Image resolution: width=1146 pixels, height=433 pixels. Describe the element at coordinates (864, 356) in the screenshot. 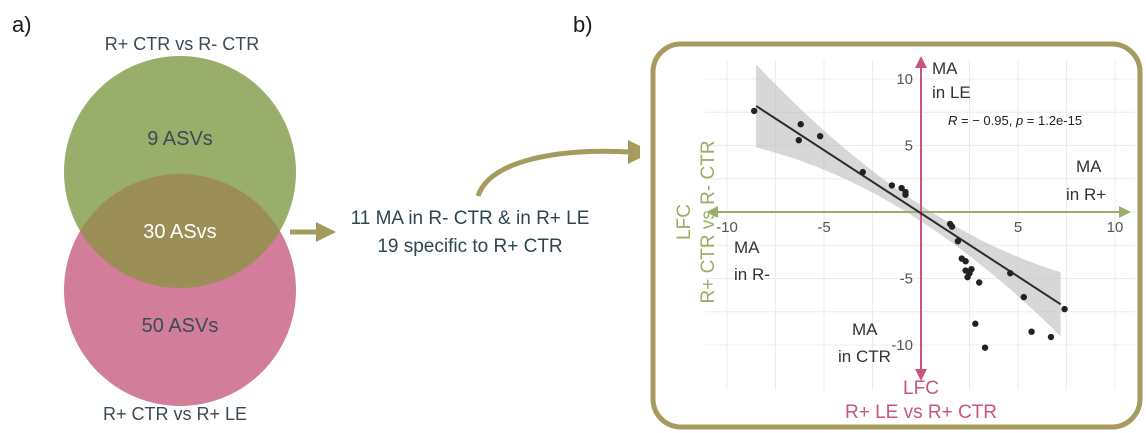

I see `quad-bottom-line2: in CTR` at that location.